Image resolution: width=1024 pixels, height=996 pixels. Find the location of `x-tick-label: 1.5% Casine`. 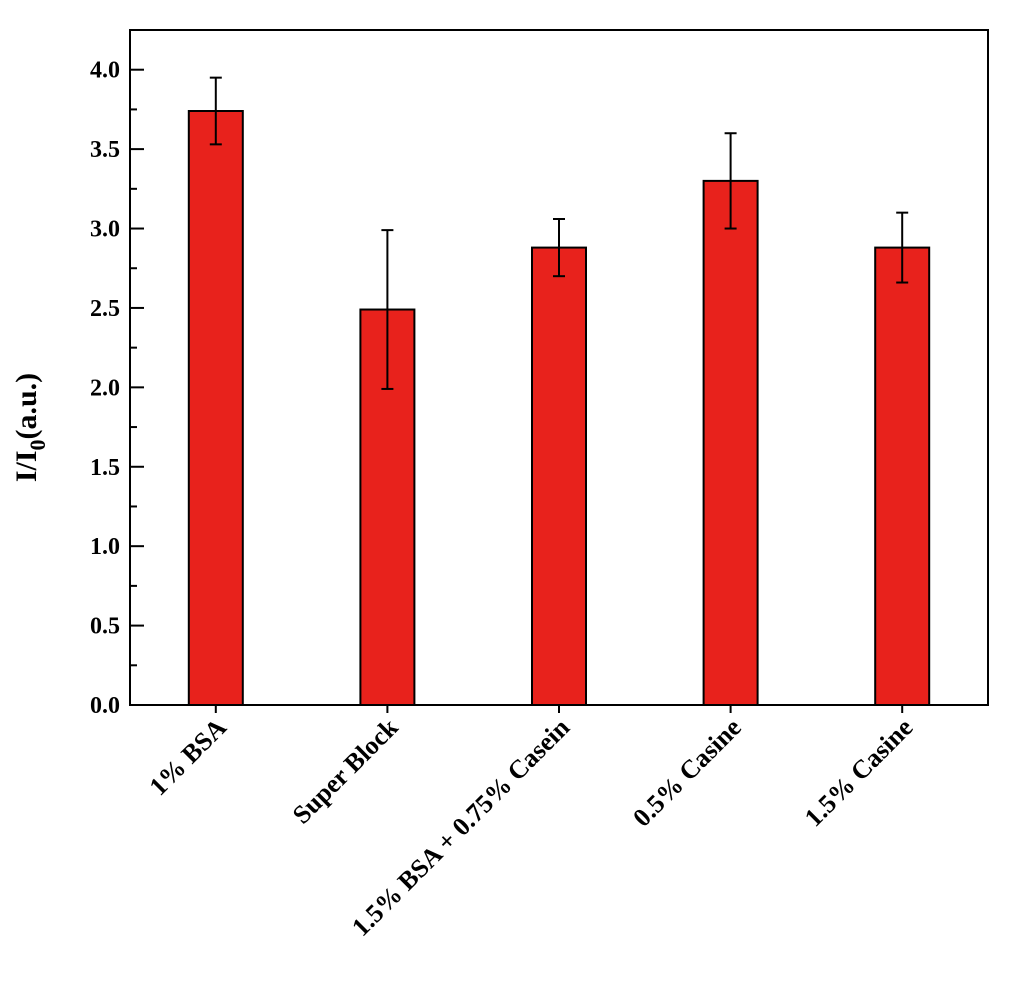

x-tick-label: 1.5% Casine is located at coordinates (859, 773).